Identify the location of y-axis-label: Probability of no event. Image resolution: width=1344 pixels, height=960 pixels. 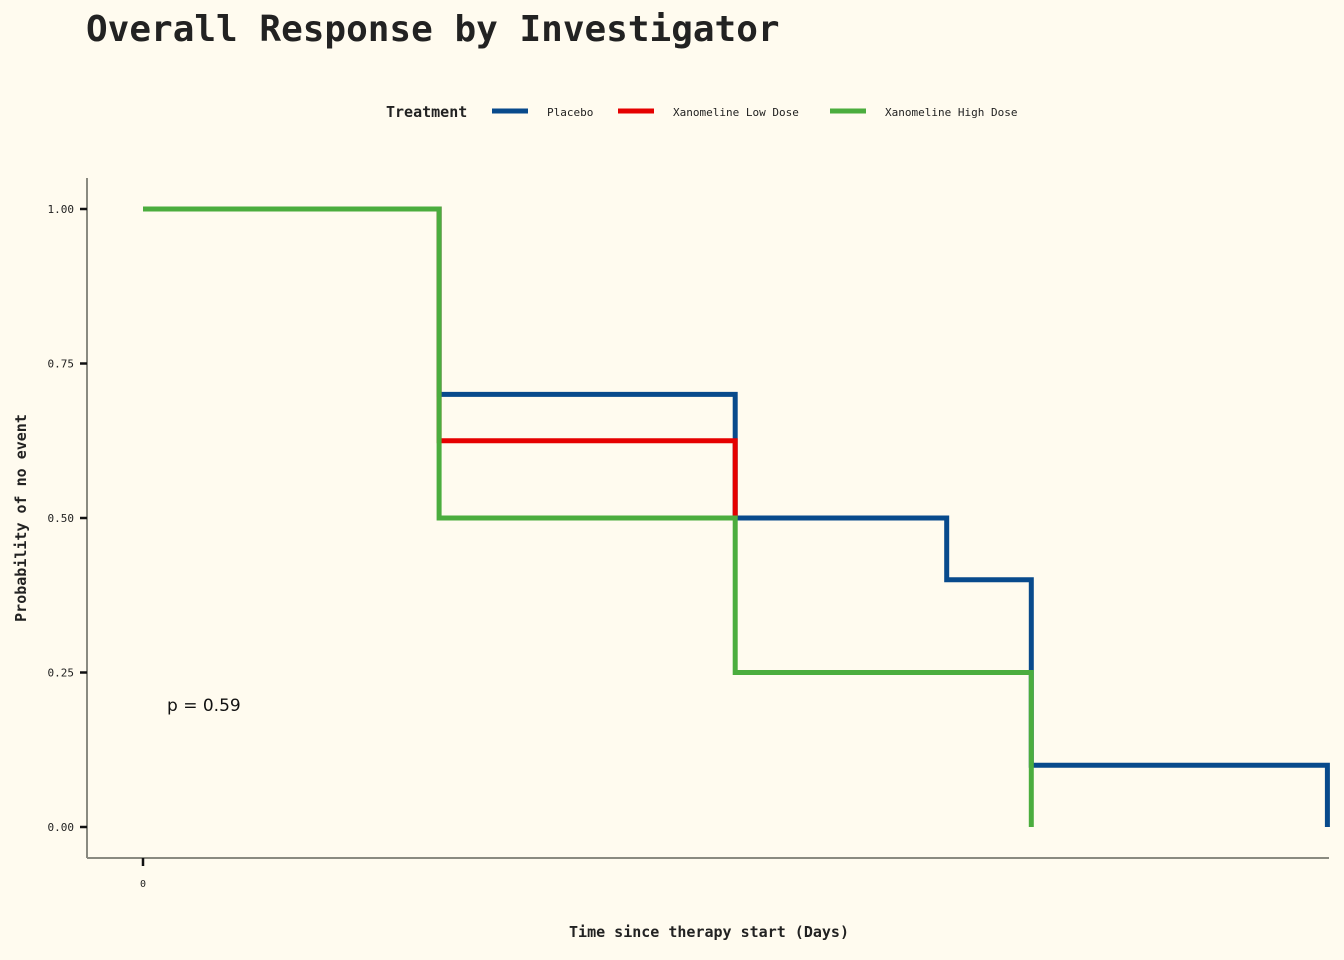
(21, 518).